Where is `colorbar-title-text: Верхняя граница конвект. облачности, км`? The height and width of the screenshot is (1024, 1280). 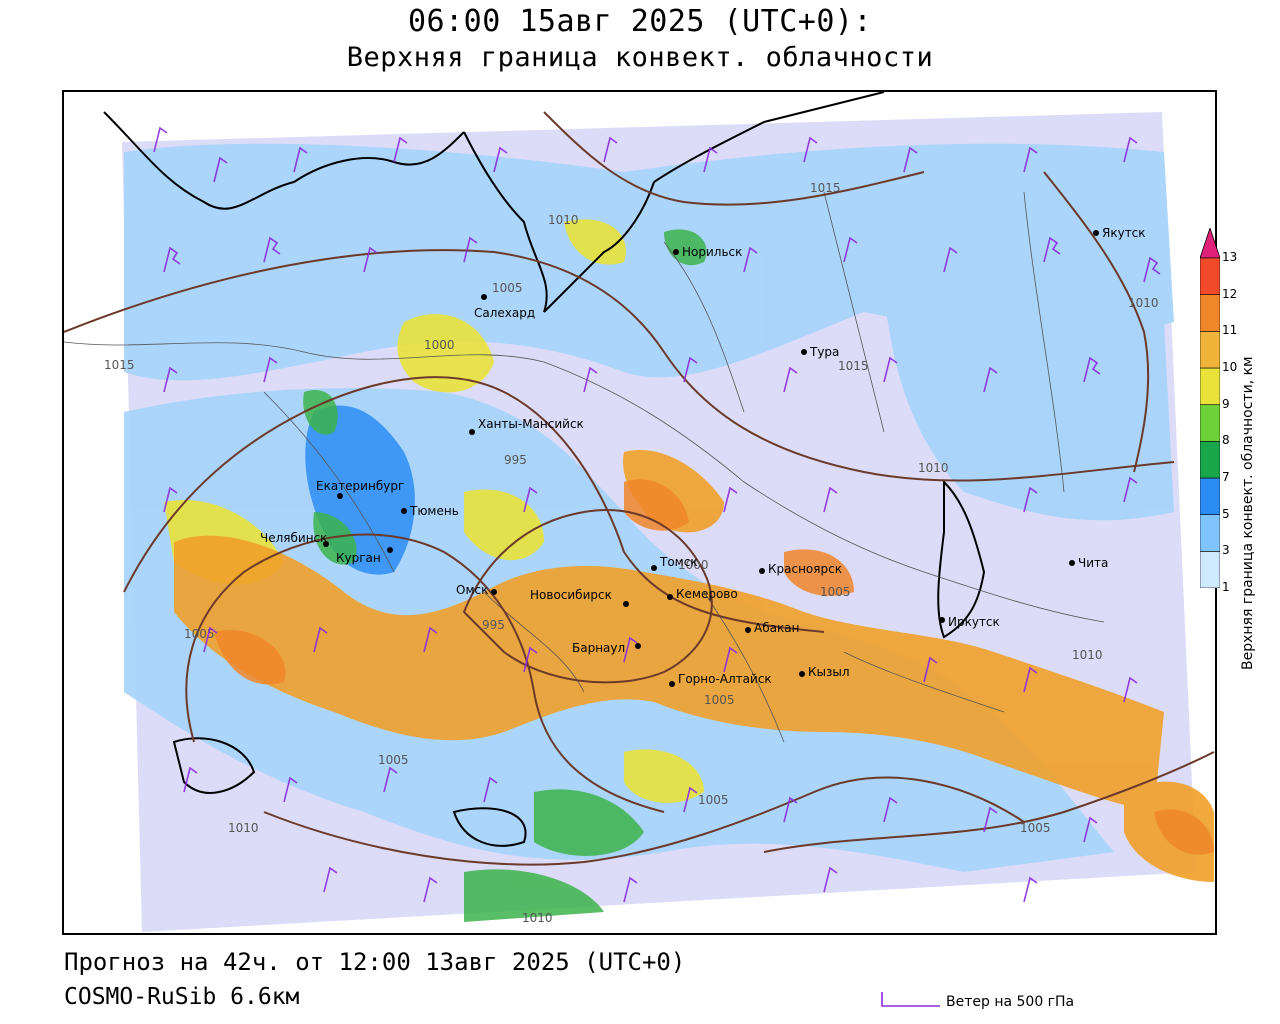
colorbar-title-text: Верхняя граница конвект. облачности, км is located at coordinates (1248, 513).